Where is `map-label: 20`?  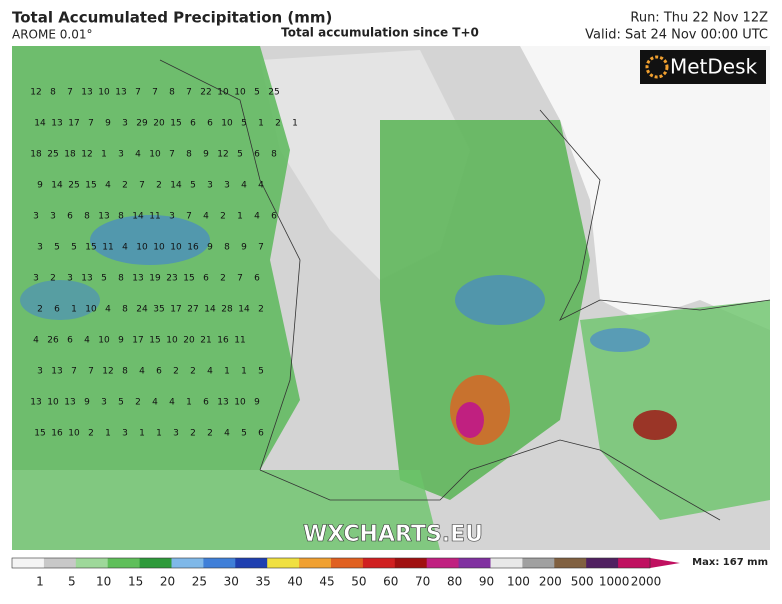
map-label: 20 is located at coordinates (159, 124).